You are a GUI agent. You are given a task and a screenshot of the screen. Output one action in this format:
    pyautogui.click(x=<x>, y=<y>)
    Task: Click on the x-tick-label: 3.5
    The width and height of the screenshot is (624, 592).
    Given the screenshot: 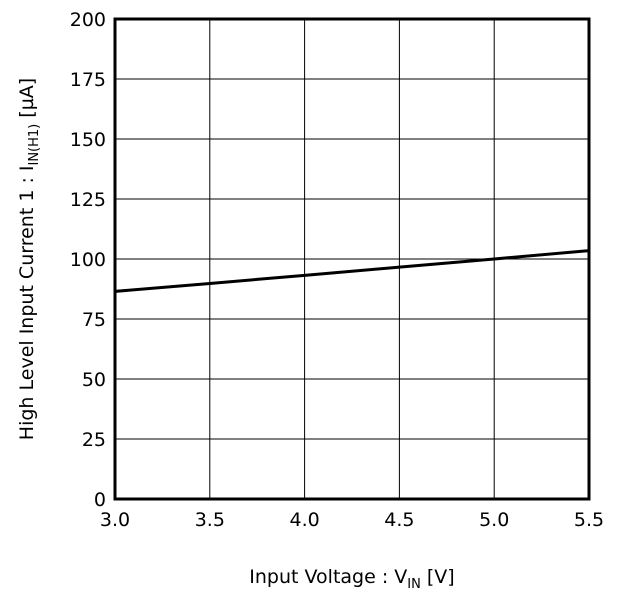 What is the action you would take?
    pyautogui.click(x=210, y=520)
    